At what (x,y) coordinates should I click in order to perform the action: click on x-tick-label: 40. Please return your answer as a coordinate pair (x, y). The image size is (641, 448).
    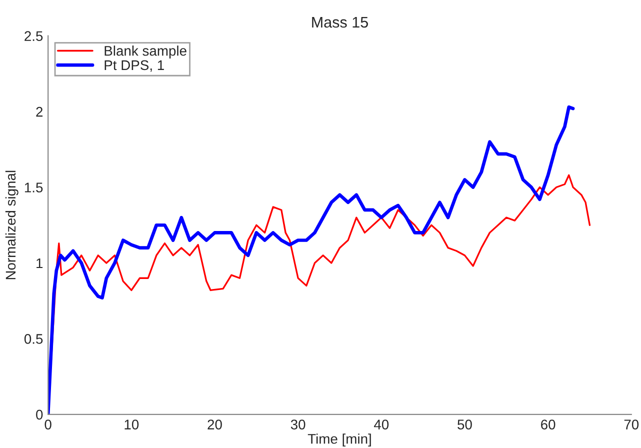
    Looking at the image, I should click on (381, 425).